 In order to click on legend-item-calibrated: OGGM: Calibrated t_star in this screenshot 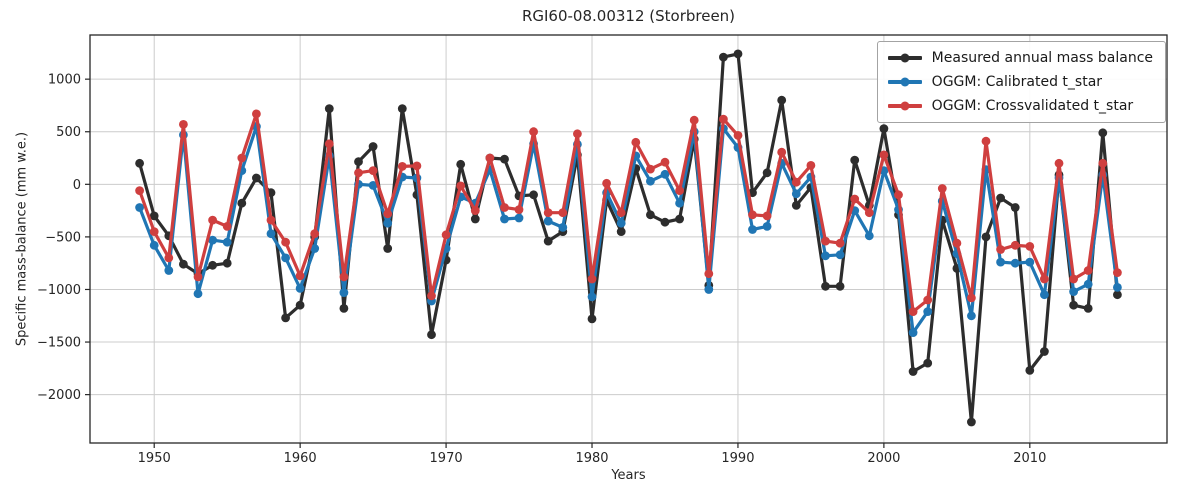, I will do `click(1020, 82)`.